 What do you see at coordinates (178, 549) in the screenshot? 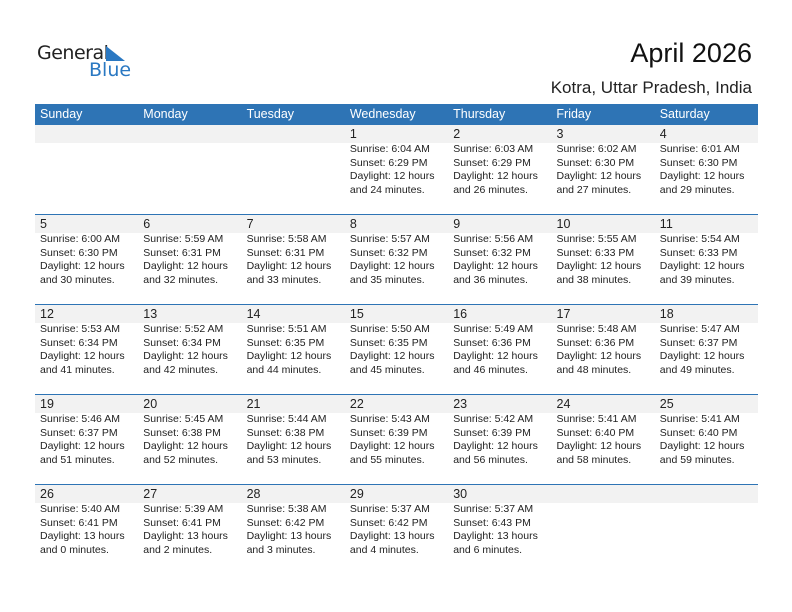
I see `daylight2-text: and 2 minutes.` at bounding box center [178, 549].